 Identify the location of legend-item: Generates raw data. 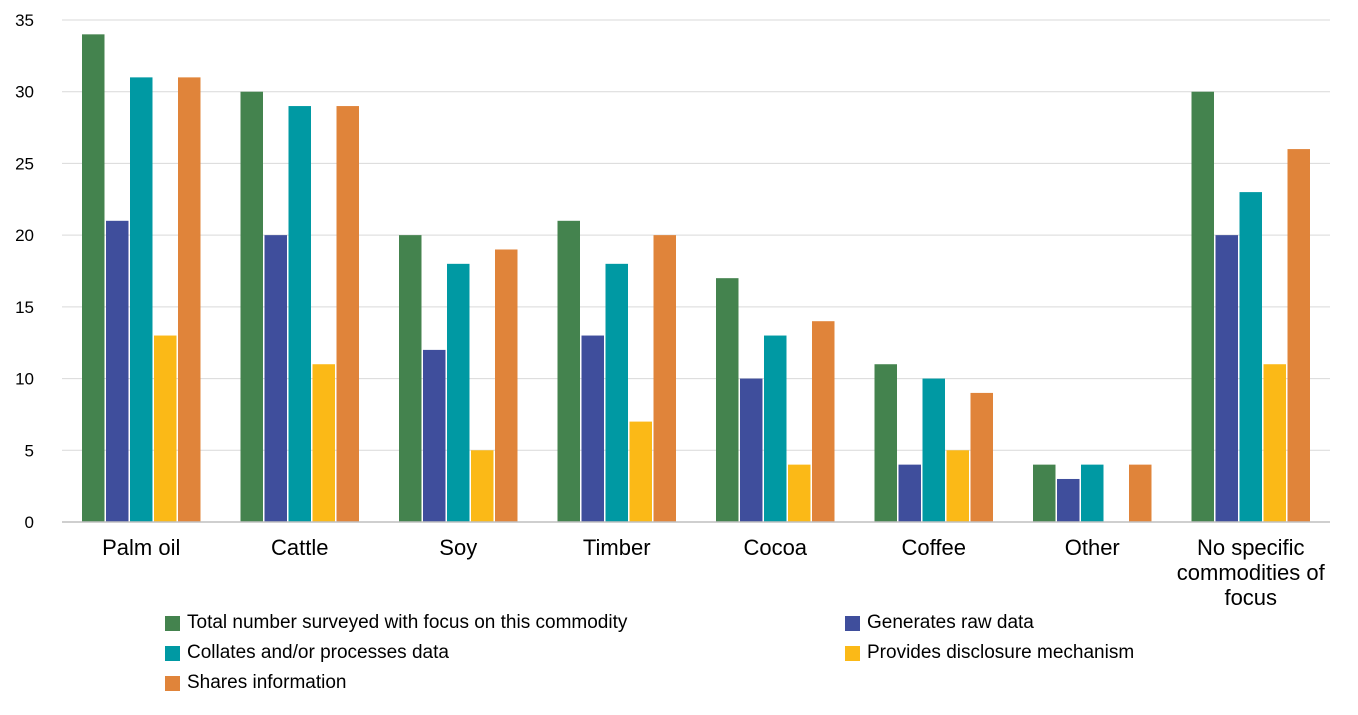
(939, 623).